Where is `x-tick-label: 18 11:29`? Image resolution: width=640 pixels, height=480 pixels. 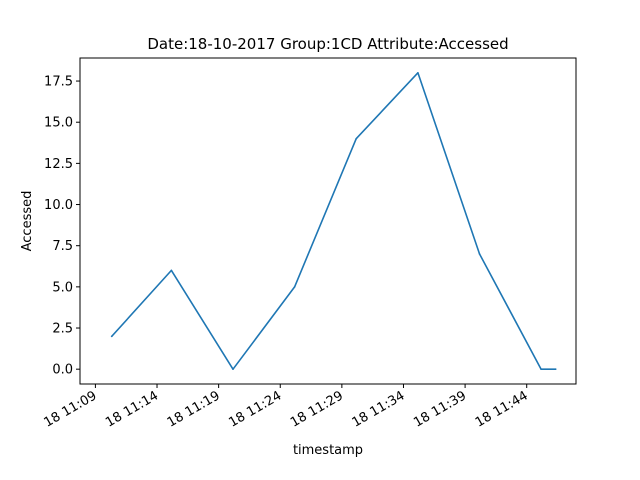
x-tick-label: 18 11:29 is located at coordinates (317, 409).